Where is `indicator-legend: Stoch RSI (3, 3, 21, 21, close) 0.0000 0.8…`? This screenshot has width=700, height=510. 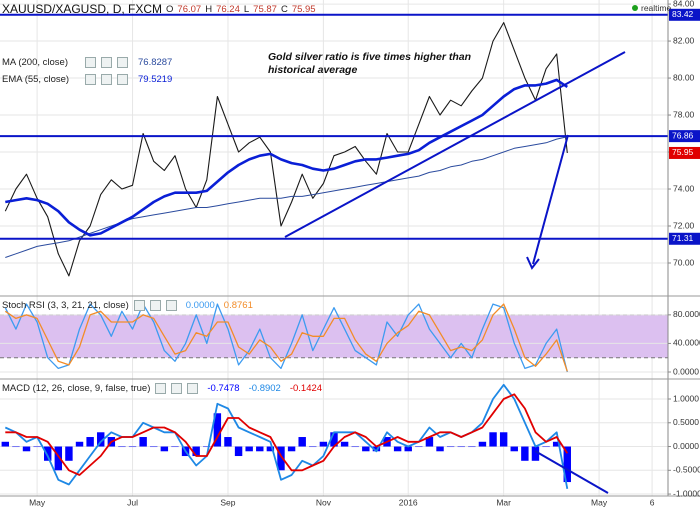
indicator-legend: Stoch RSI (3, 3, 21, 21, close) 0.0000 0.8… is located at coordinates (127, 305).